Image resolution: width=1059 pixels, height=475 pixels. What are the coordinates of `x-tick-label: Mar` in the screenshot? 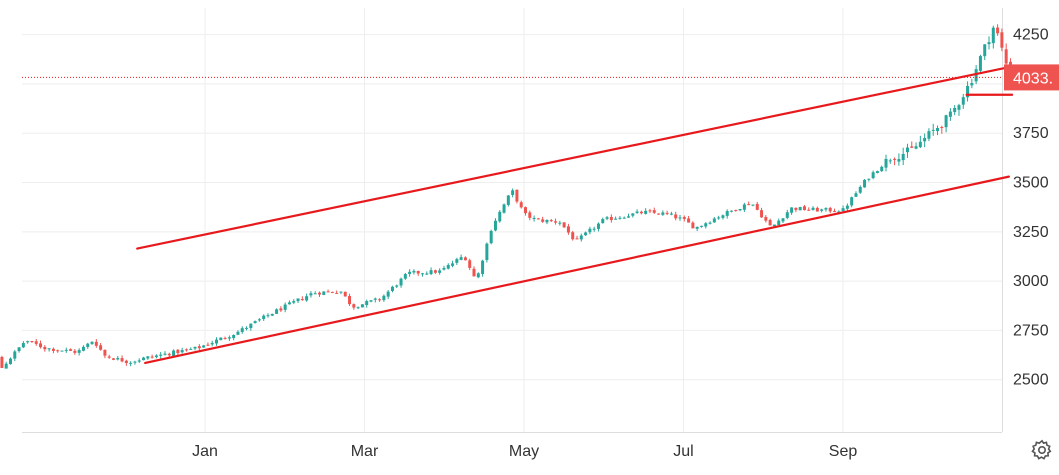 It's located at (365, 451).